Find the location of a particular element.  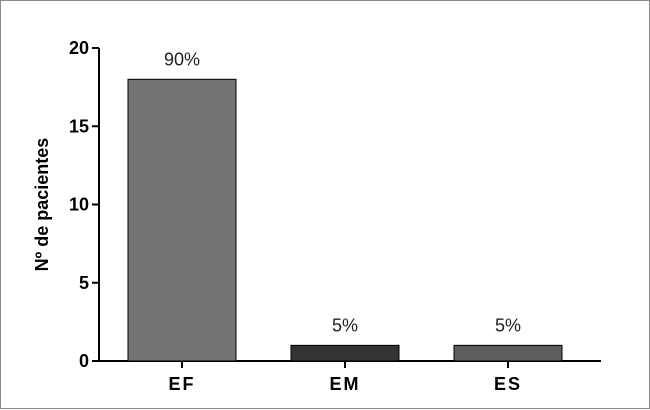

data-label-es: 5% is located at coordinates (508, 325).